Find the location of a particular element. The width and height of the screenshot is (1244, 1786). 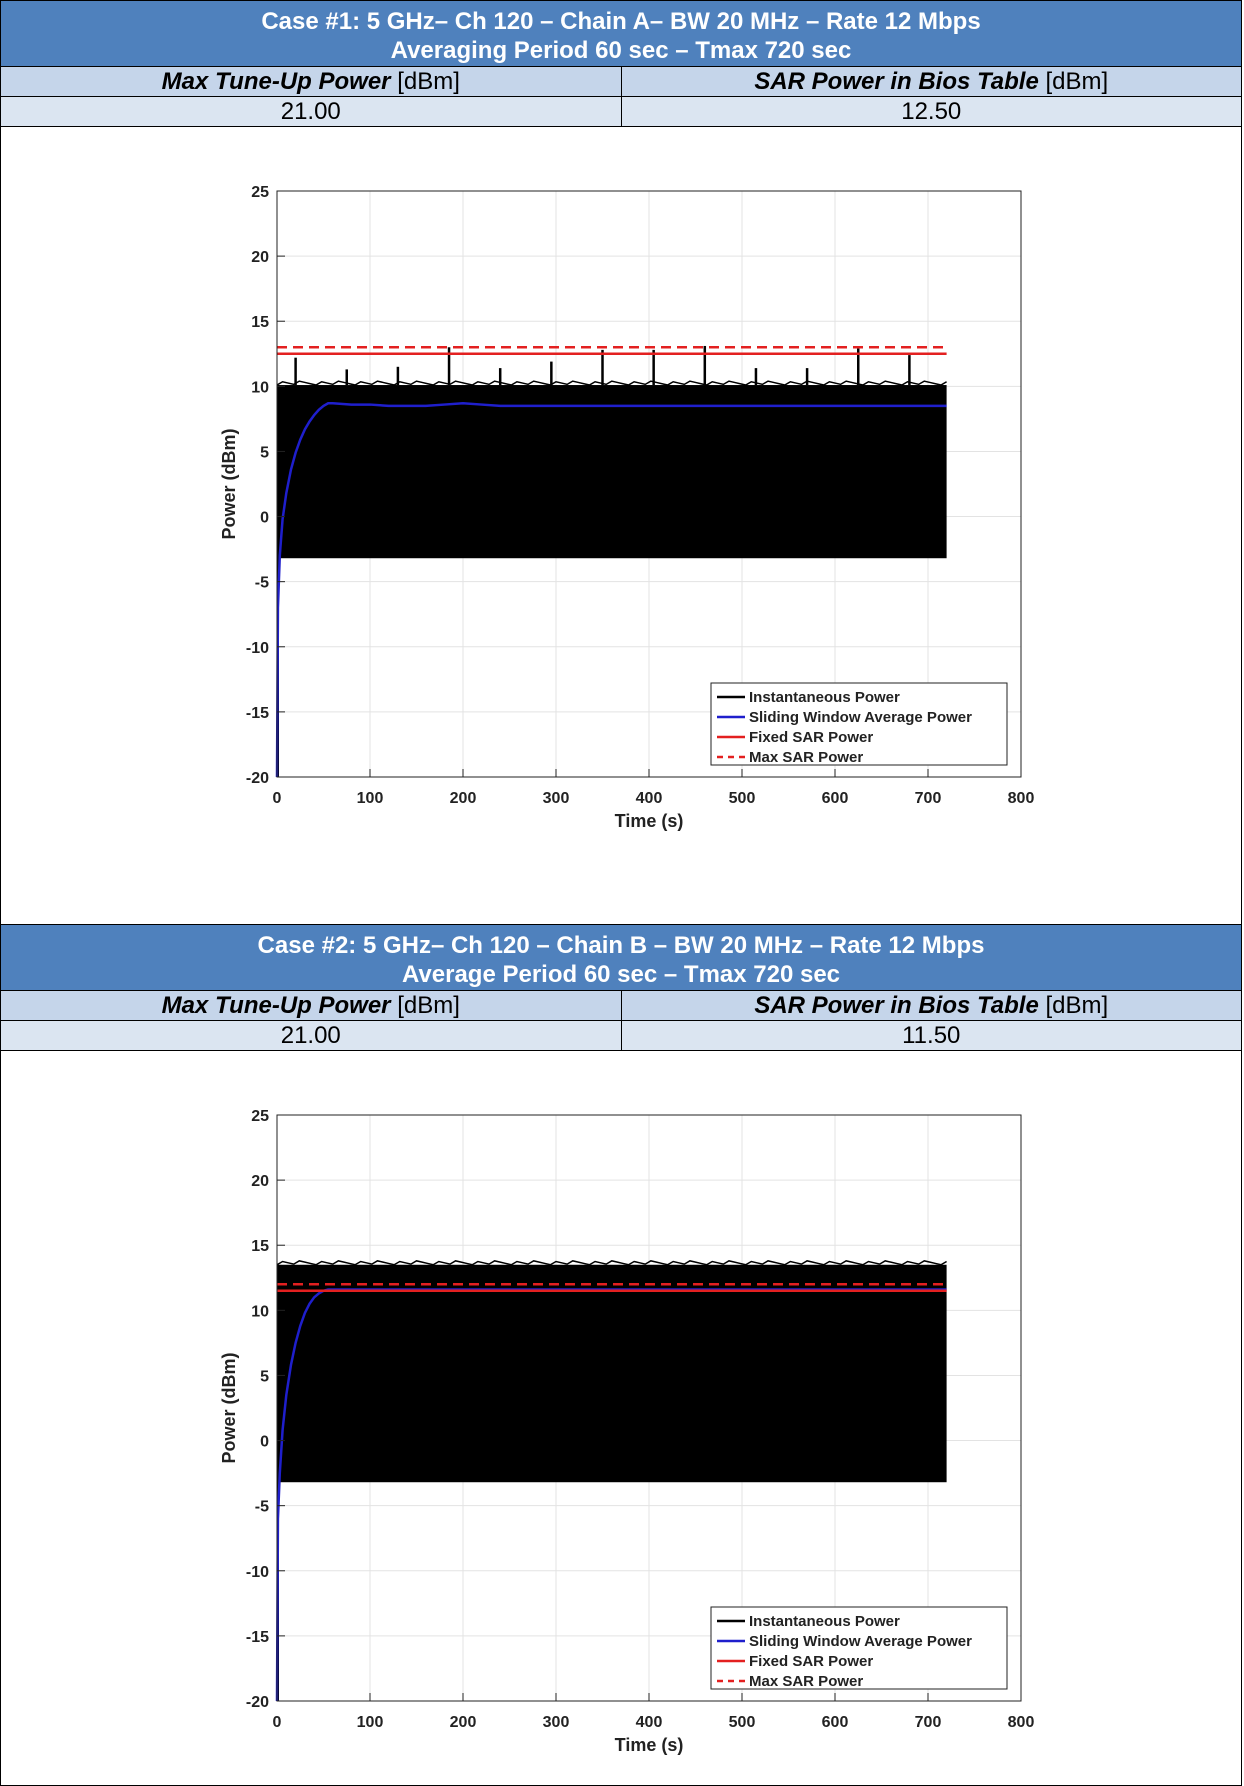

case-2-col2-value: 11.50 is located at coordinates (931, 1035).